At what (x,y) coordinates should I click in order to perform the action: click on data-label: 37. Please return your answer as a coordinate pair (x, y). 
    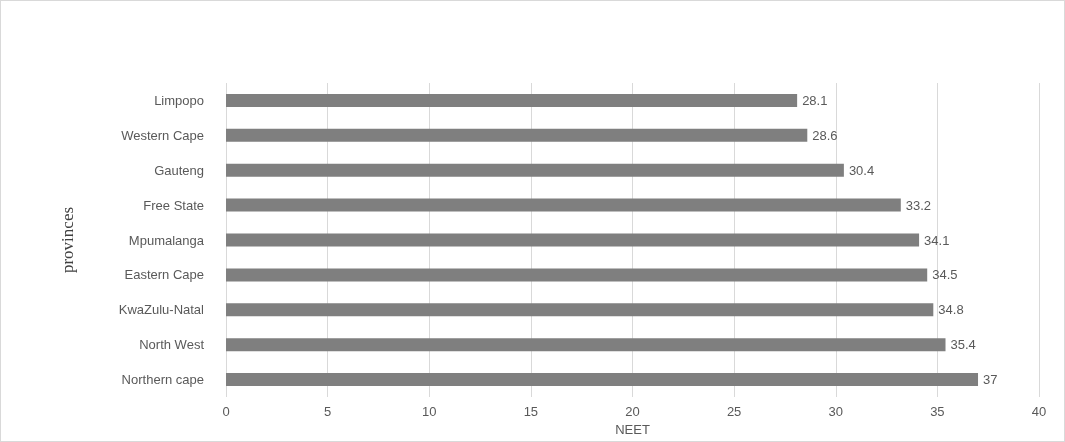
    Looking at the image, I should click on (990, 380).